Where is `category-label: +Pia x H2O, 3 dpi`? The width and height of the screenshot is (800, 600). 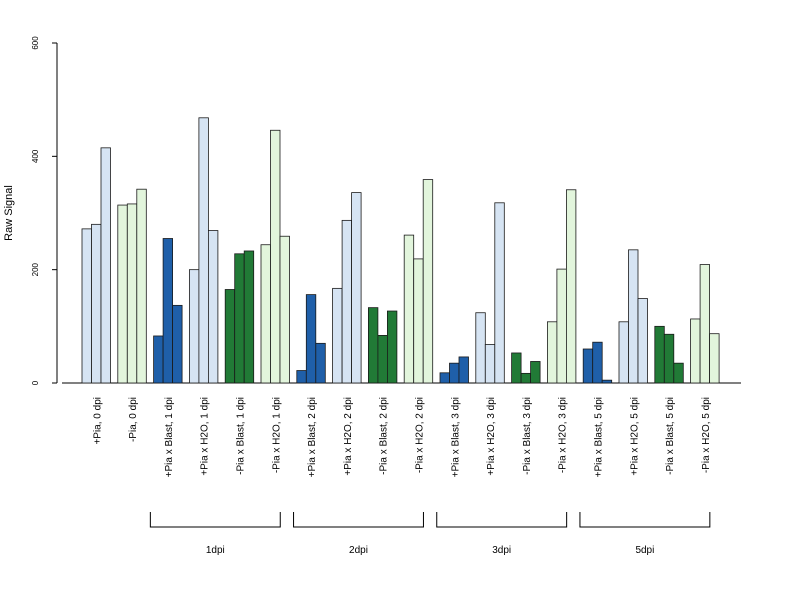 category-label: +Pia x H2O, 3 dpi is located at coordinates (491, 436).